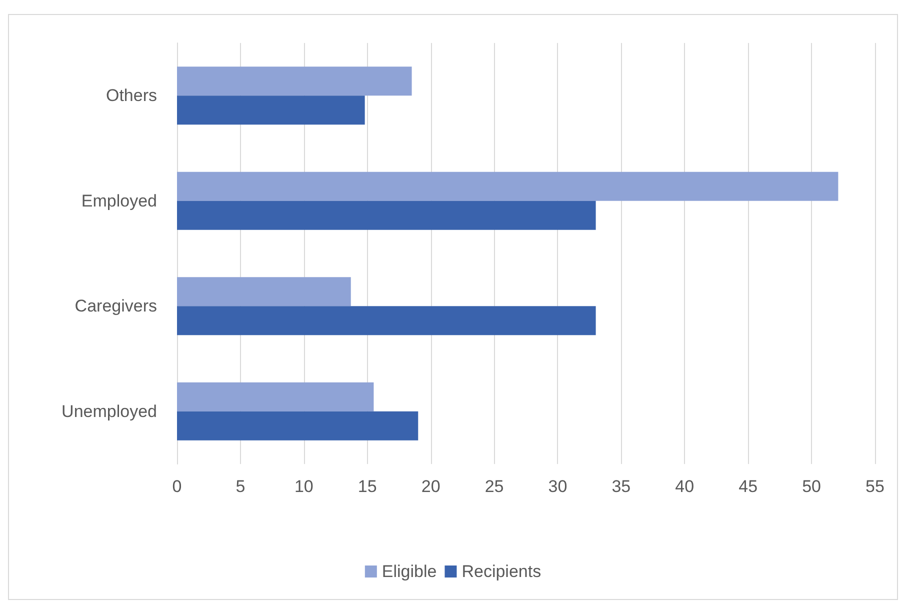 Image resolution: width=905 pixels, height=606 pixels. I want to click on x-tick-label: 50, so click(812, 486).